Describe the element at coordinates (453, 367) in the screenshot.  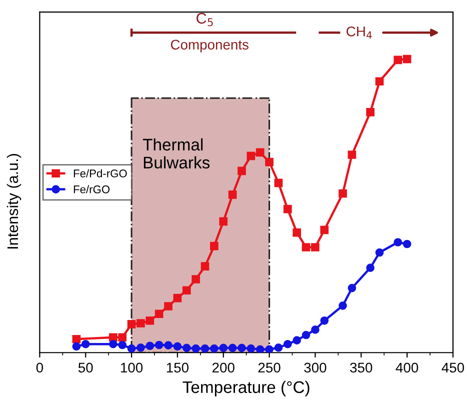
I see `x-tick-label: 450` at that location.